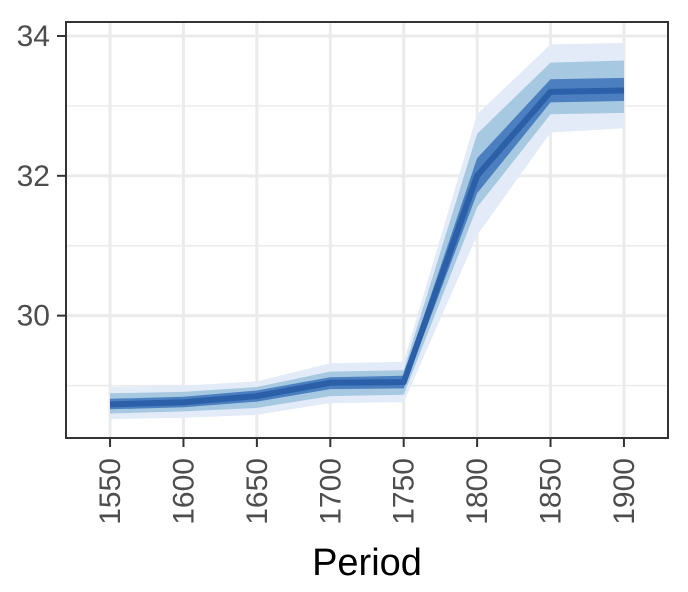  Describe the element at coordinates (257, 491) in the screenshot. I see `x-tick-label: 1650` at that location.